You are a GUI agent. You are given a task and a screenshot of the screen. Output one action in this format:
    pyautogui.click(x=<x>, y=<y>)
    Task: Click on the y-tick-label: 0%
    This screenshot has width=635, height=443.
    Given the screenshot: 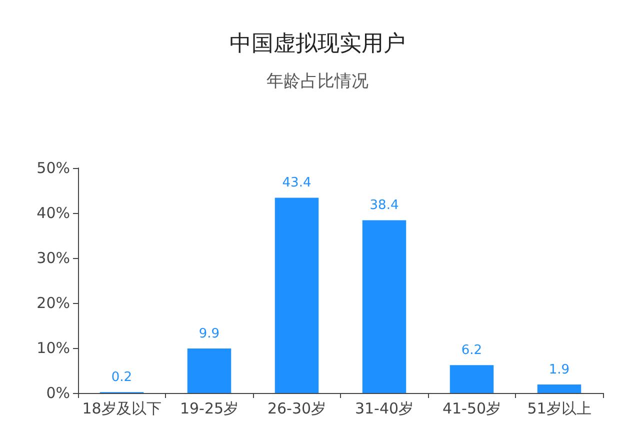 What is the action you would take?
    pyautogui.click(x=58, y=393)
    